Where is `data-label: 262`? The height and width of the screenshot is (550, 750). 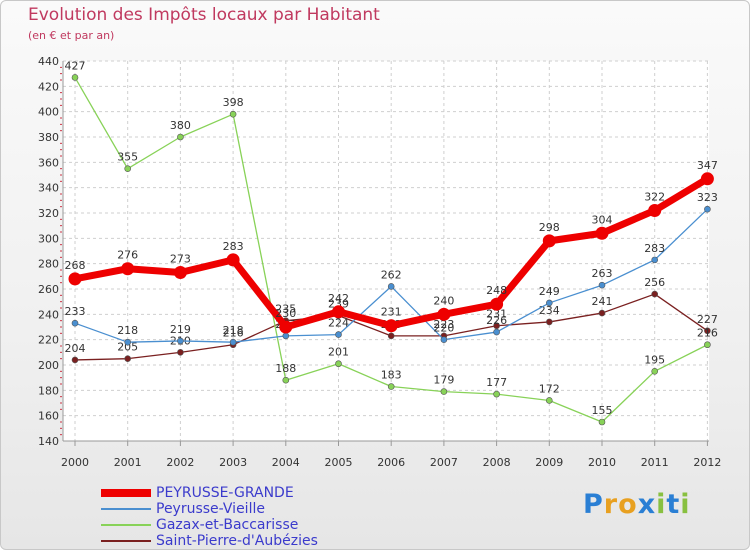
data-label: 262 is located at coordinates (391, 274).